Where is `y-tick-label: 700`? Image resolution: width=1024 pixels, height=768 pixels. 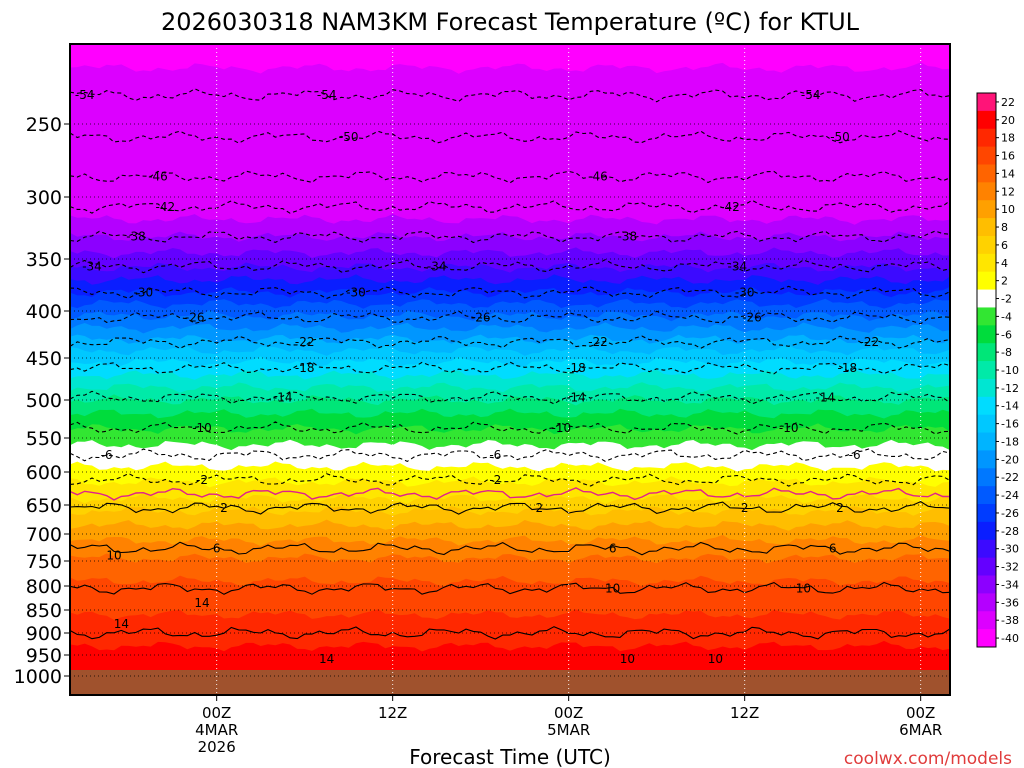
y-tick-label: 700 is located at coordinates (44, 535).